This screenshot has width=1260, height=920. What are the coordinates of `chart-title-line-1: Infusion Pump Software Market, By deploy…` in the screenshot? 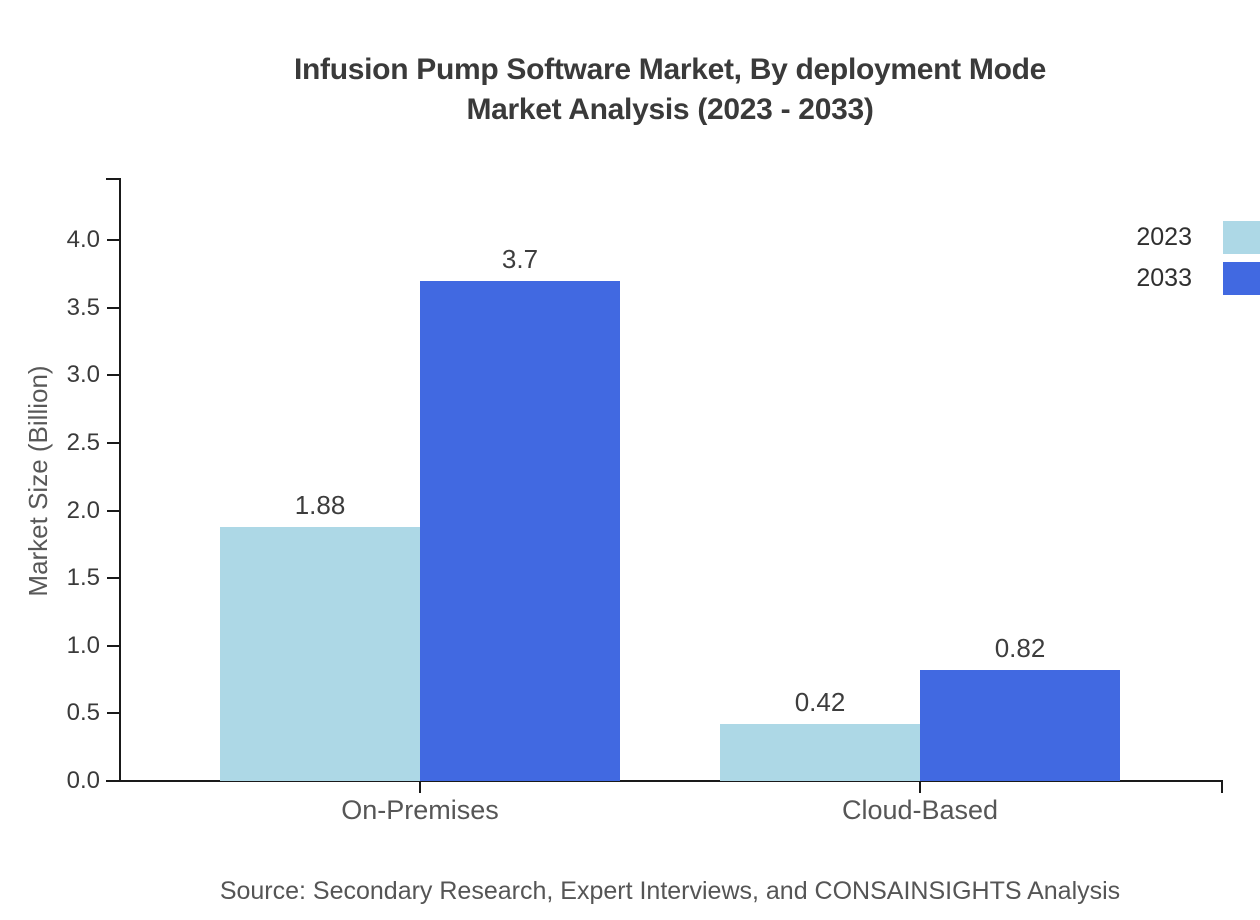 It's located at (670, 69).